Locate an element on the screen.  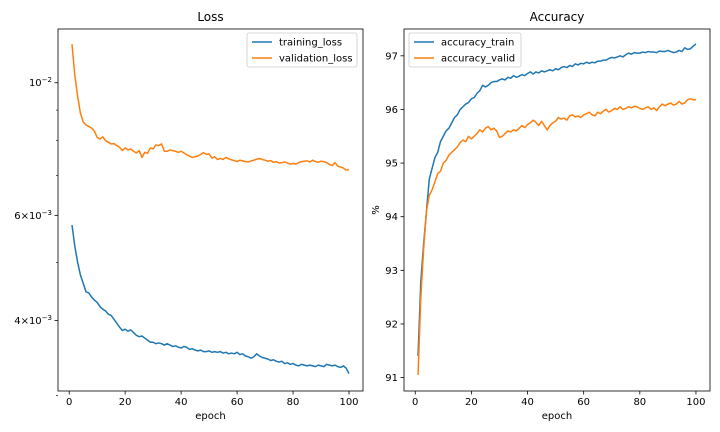
loss-chart-title: Loss is located at coordinates (210, 17).